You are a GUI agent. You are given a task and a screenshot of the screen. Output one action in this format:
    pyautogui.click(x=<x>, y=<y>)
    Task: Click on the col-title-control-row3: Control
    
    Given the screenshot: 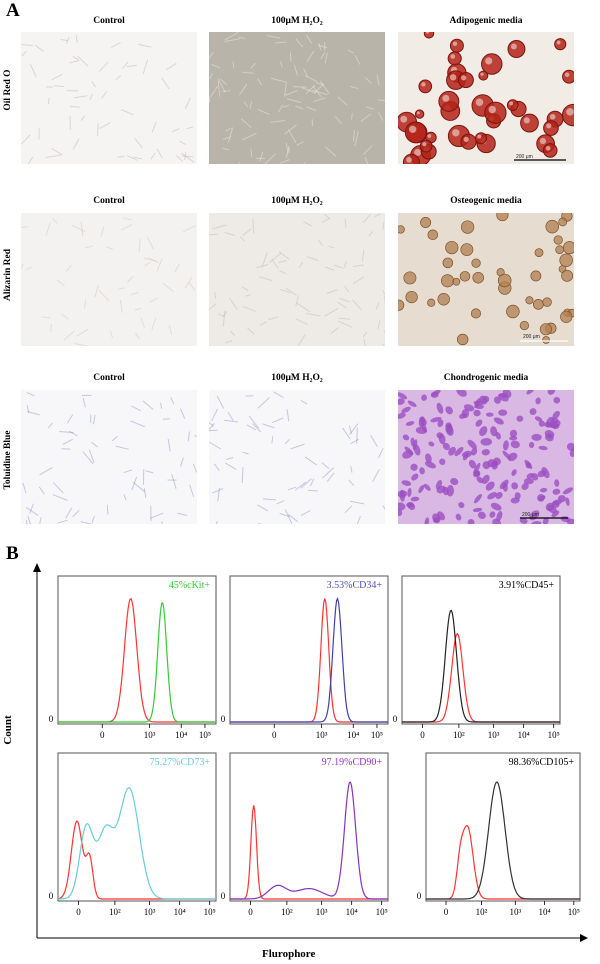 What is the action you would take?
    pyautogui.click(x=109, y=378)
    